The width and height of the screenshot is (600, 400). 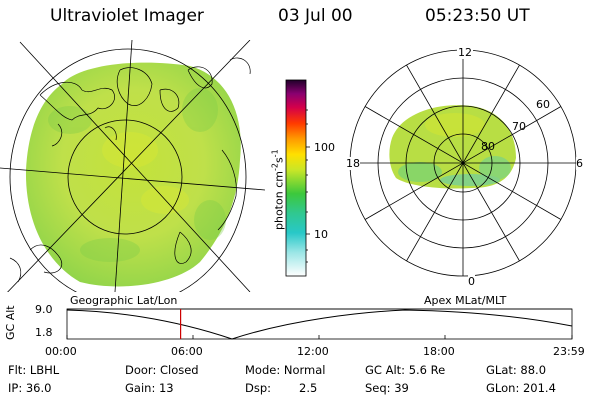 I want to click on altitude-ymax: 9.0, so click(x=44, y=309).